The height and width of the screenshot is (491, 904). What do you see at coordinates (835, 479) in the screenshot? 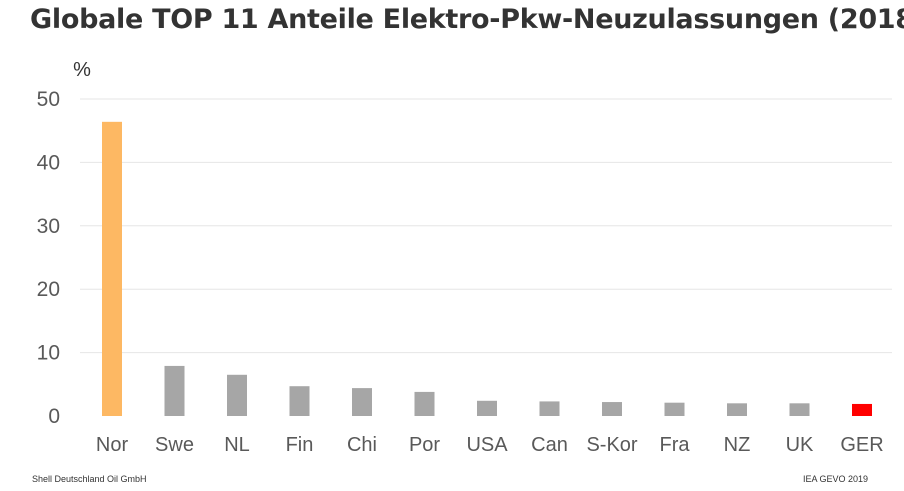
I see `footer-source: IEA GEVO 2019` at bounding box center [835, 479].